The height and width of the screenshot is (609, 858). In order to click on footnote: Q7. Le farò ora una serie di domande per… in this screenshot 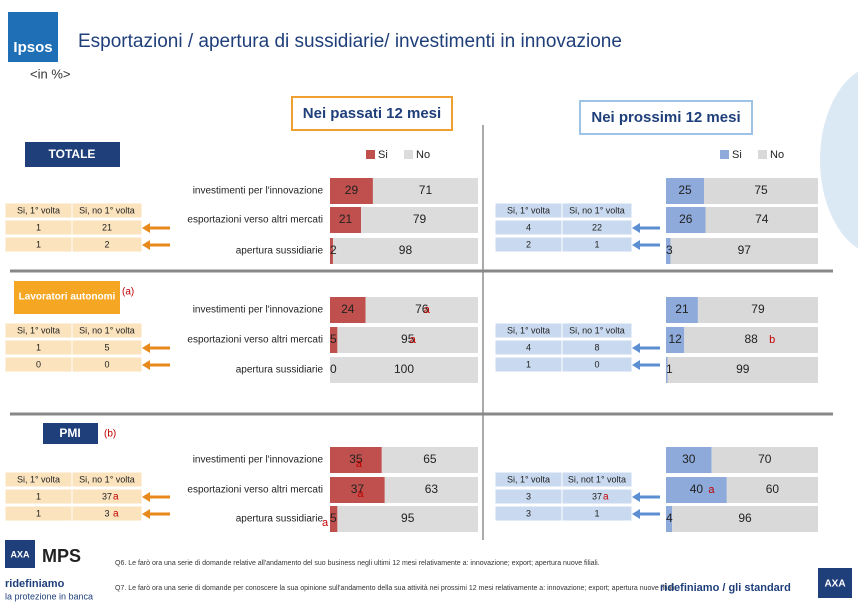, I will do `click(395, 588)`.